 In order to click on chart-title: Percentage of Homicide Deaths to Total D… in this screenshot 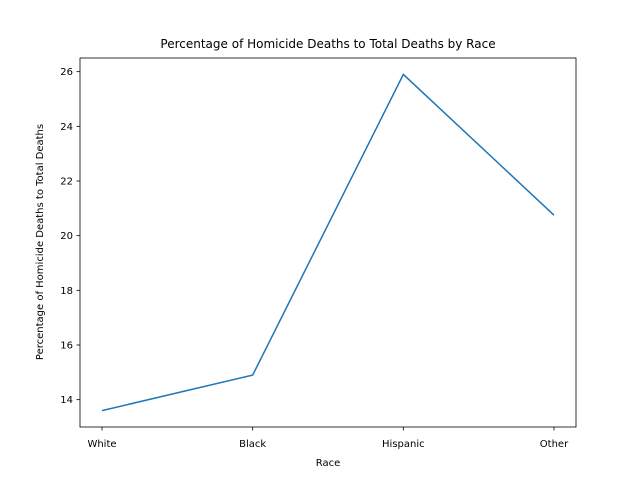, I will do `click(327, 44)`.